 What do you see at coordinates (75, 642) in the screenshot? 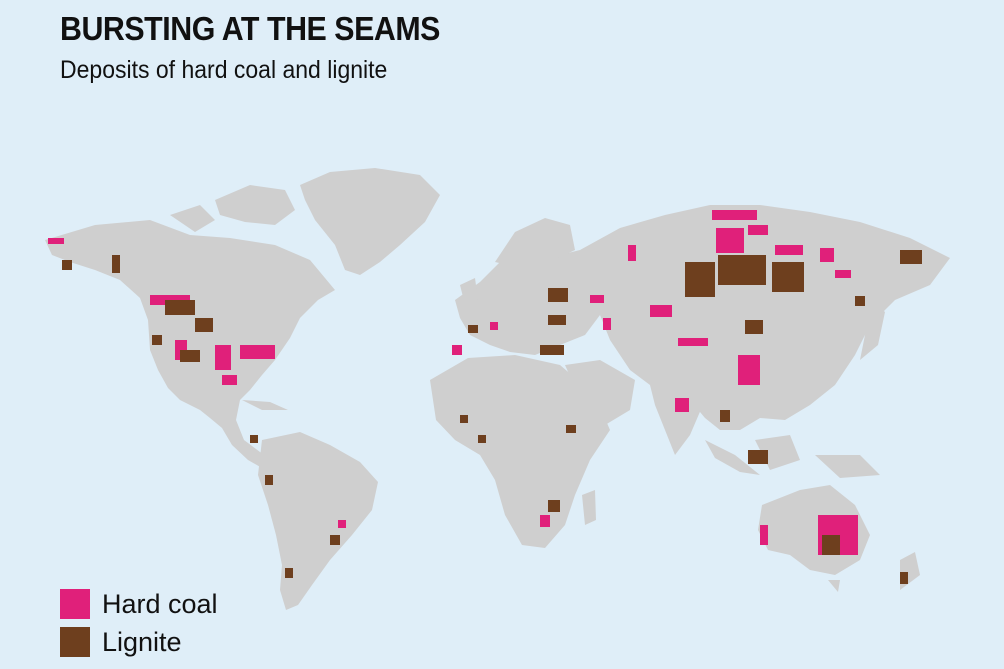
I see `lignite-swatch` at bounding box center [75, 642].